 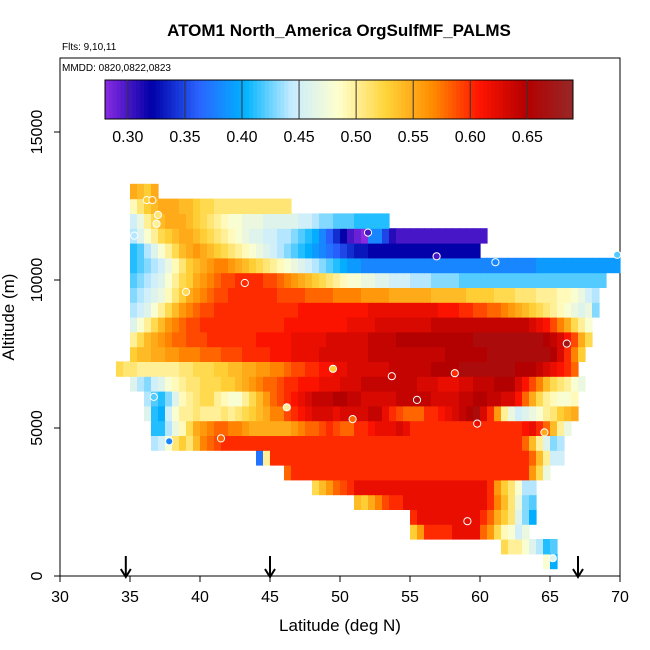 What do you see at coordinates (44, 345) in the screenshot?
I see `y-axis: 0 5000 10000 15000` at bounding box center [44, 345].